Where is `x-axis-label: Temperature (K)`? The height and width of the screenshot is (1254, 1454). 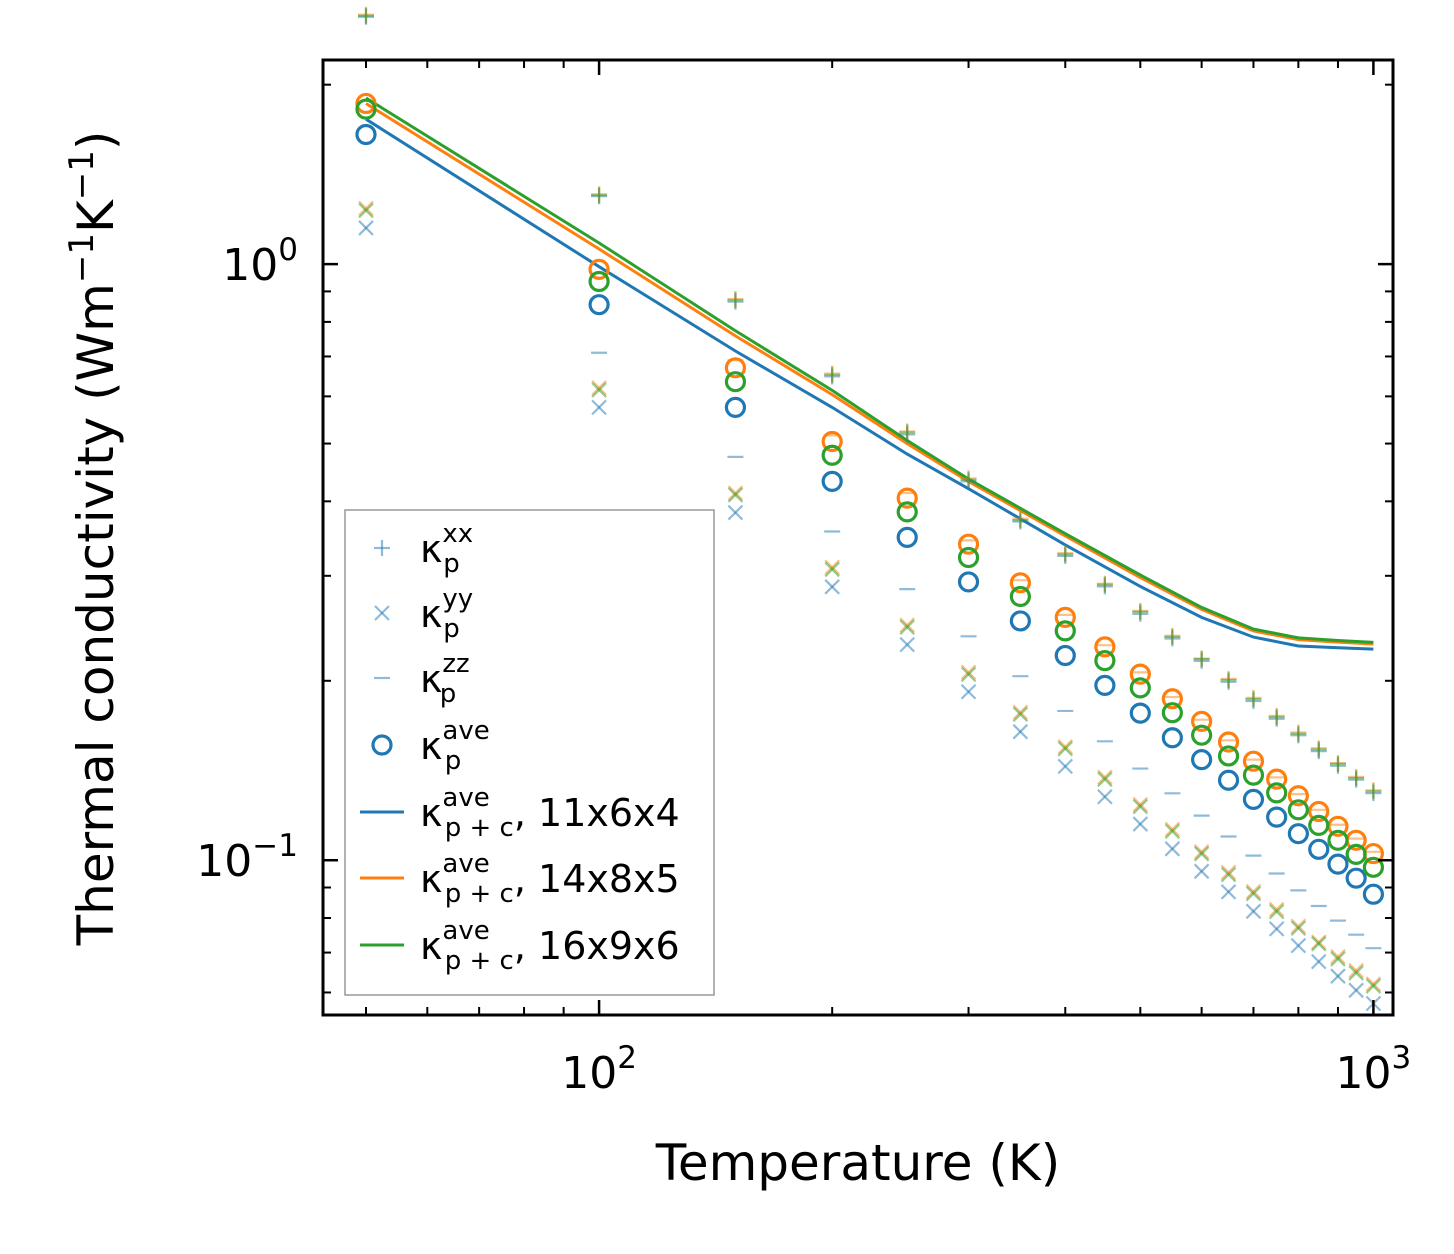
x-axis-label: Temperature (K) is located at coordinates (857, 1163).